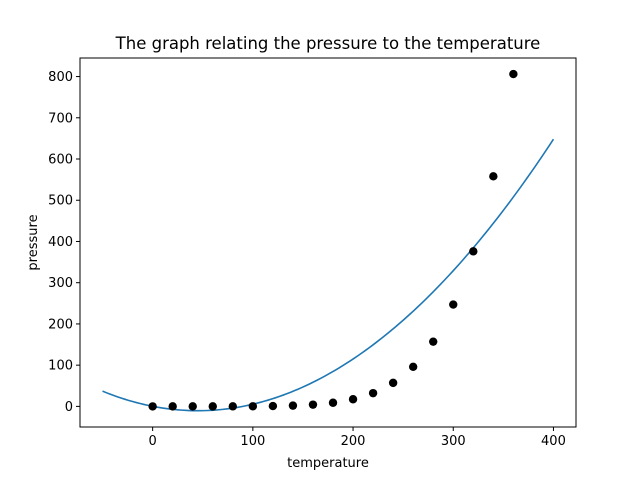  I want to click on x-tick-label: 300, so click(453, 441).